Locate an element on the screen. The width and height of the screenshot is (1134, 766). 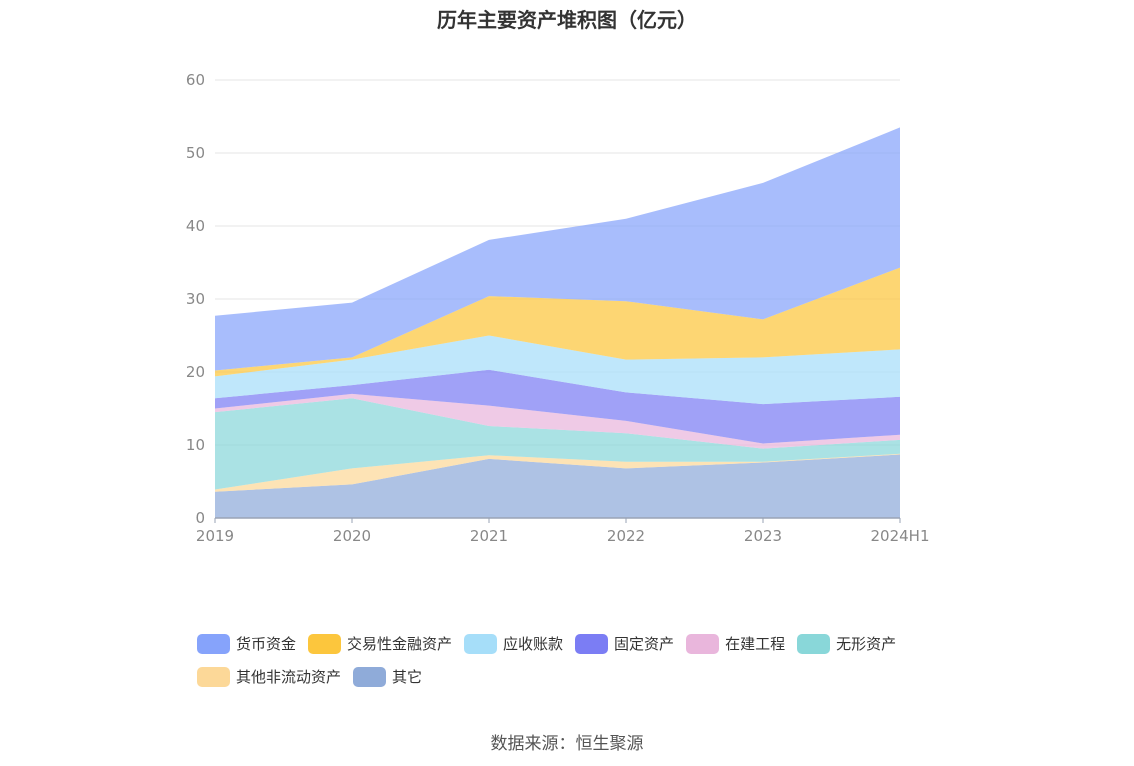
y-tick-label: 40 is located at coordinates (195, 226).